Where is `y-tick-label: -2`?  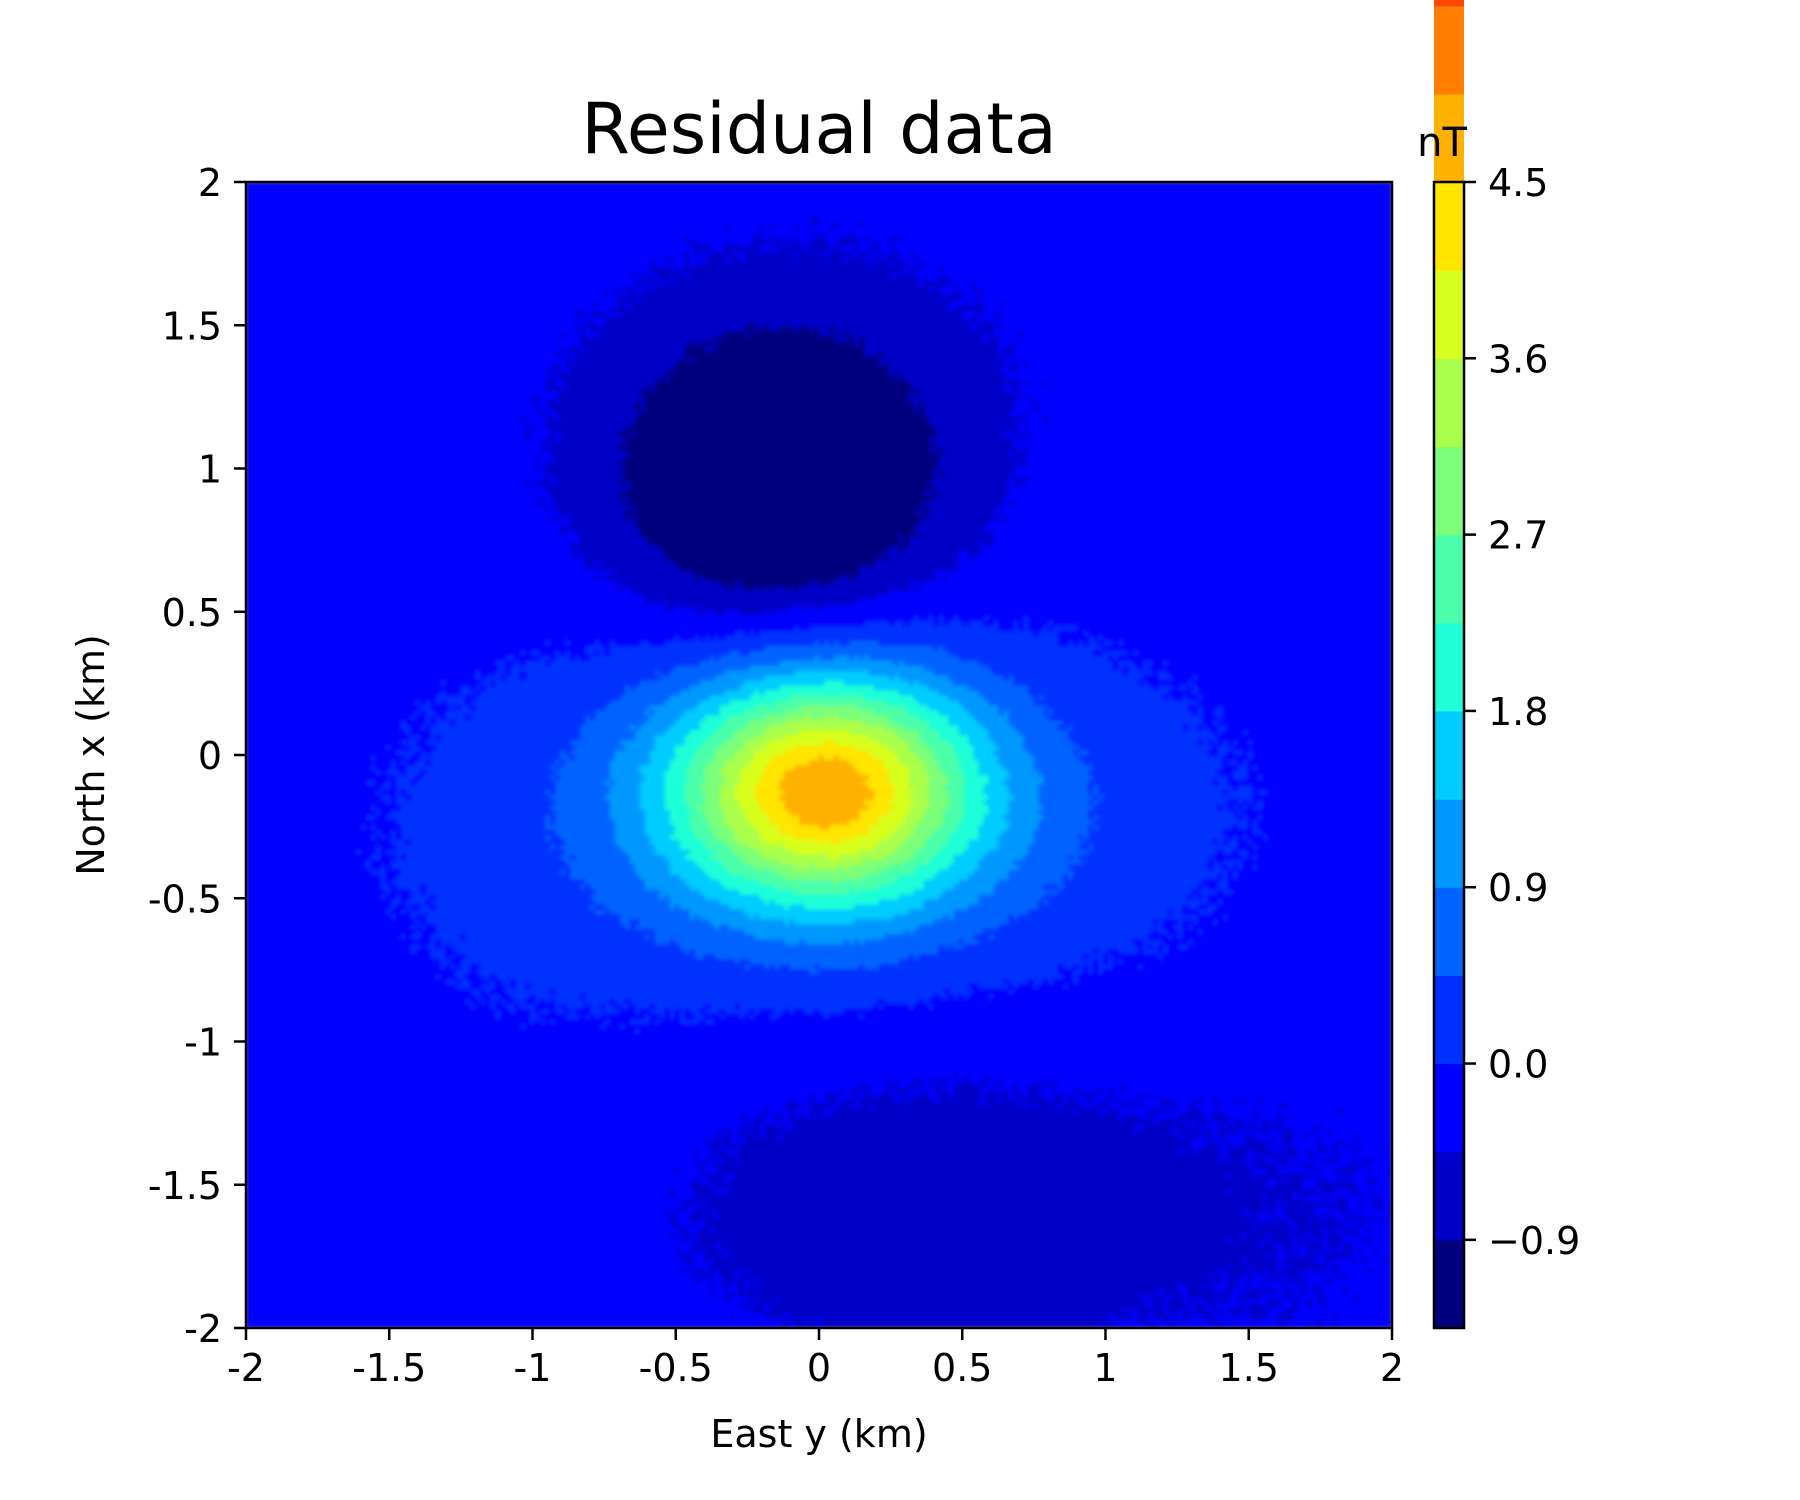 y-tick-label: -2 is located at coordinates (203, 1329).